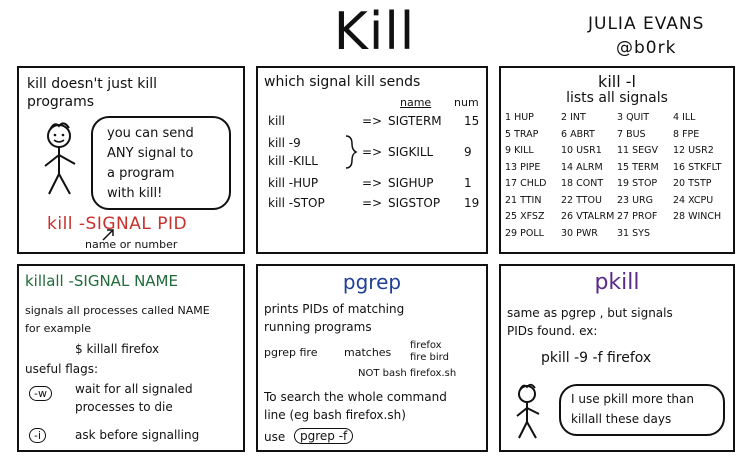 The image size is (749, 463). I want to click on bubble-line-2: ANY signal to, so click(150, 153).